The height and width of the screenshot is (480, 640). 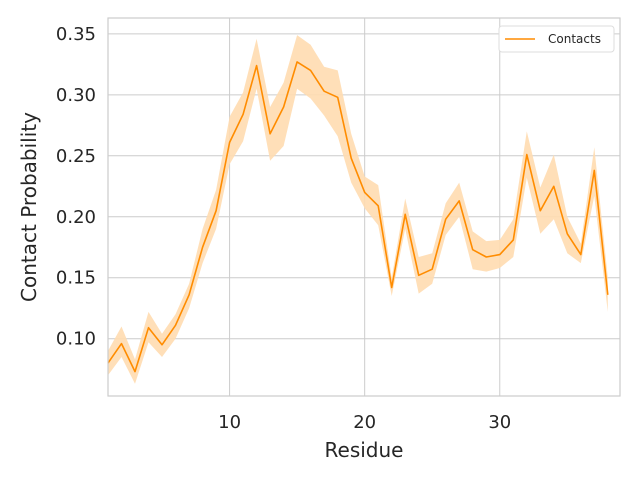 I want to click on y-tick-labels: 0.10 0.15 0.20 0.25 0.30 0.35, so click(x=76, y=187).